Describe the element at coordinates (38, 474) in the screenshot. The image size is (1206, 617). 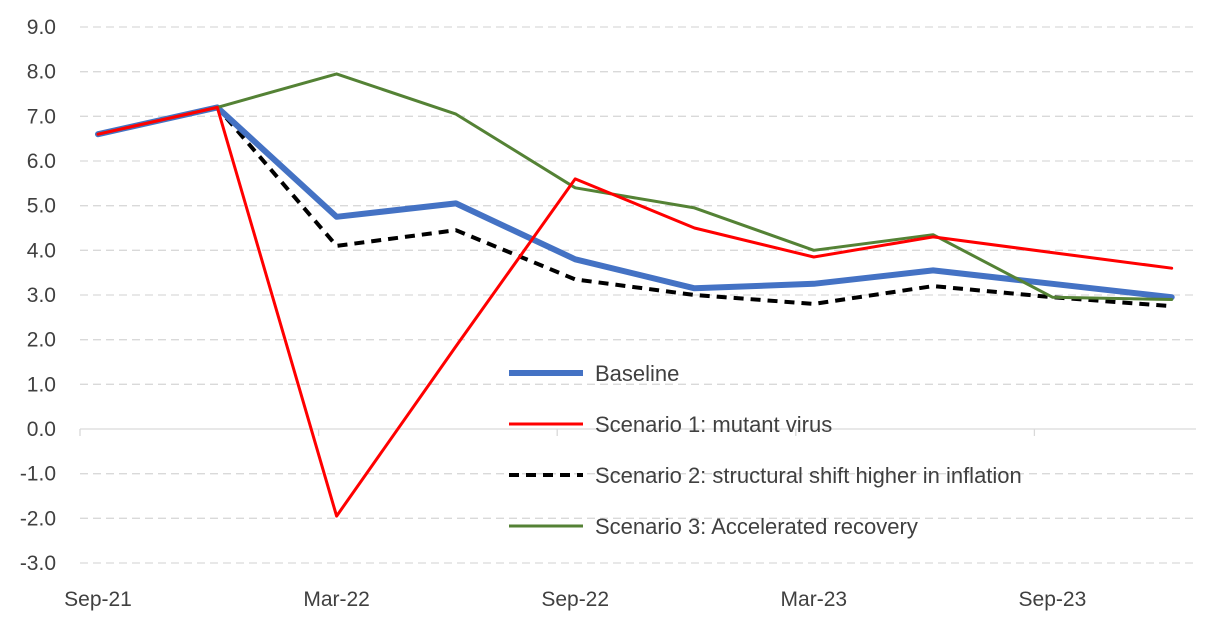
I see `y-tick-label: -1.0` at that location.